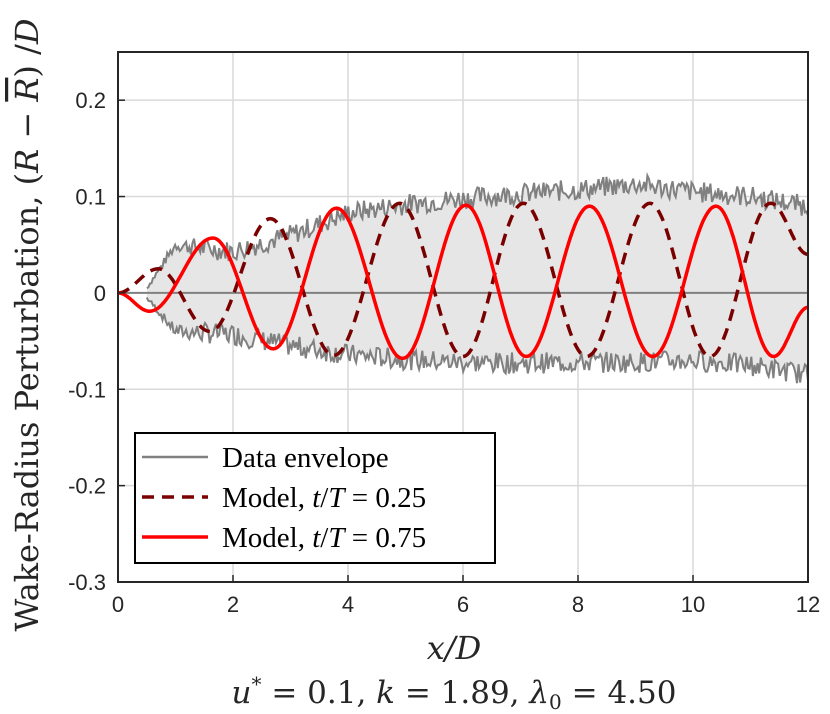  Describe the element at coordinates (454, 648) in the screenshot. I see `x-axis-label: x/D` at that location.